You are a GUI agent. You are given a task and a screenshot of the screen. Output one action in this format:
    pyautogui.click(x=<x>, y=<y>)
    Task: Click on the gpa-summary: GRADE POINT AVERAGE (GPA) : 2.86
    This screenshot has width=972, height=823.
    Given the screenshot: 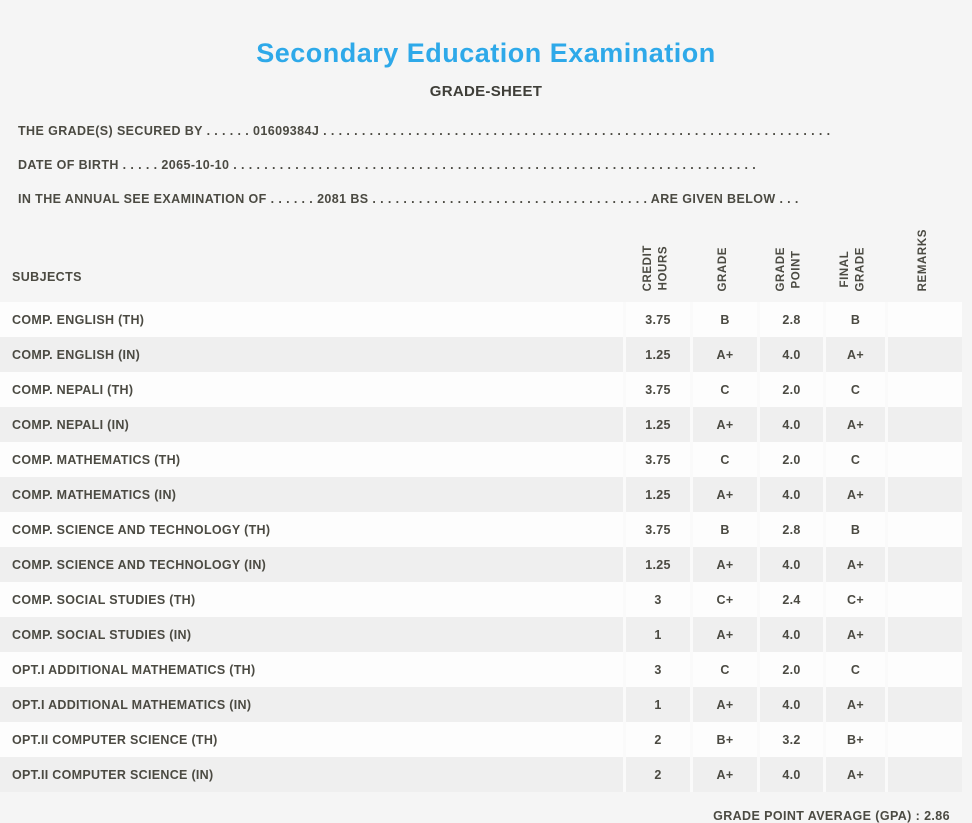 What is the action you would take?
    pyautogui.click(x=486, y=816)
    